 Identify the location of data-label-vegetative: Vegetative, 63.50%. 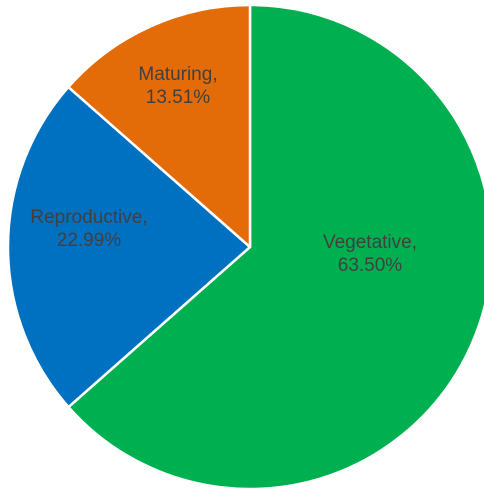
(370, 254).